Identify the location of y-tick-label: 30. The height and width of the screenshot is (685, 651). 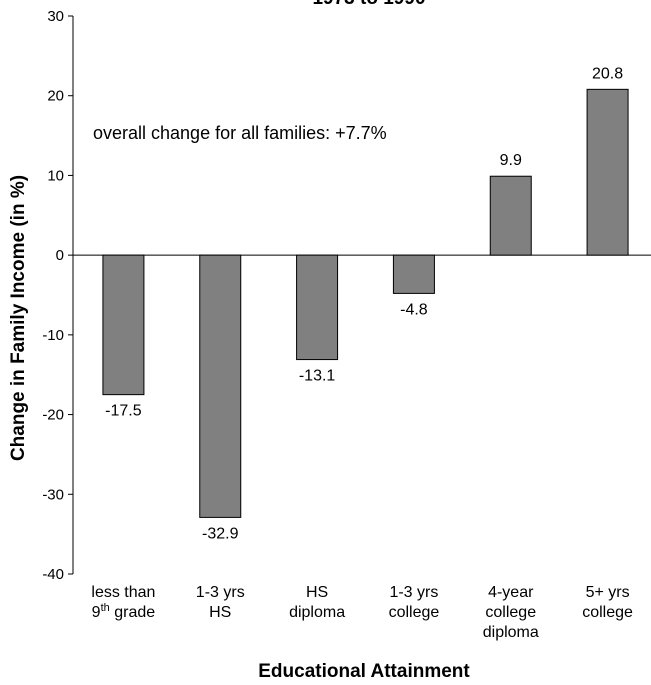
(55, 16).